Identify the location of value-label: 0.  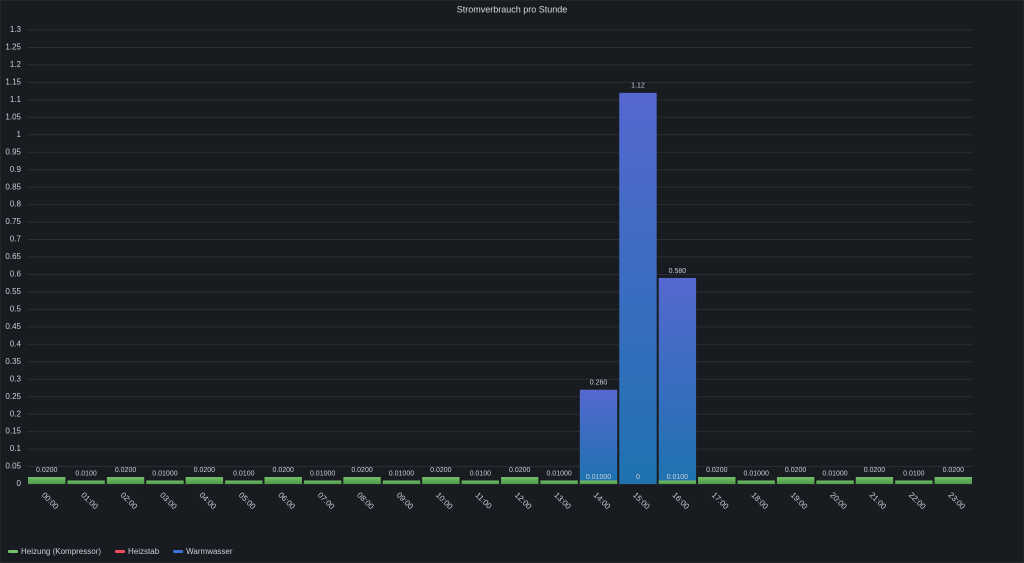
(638, 477).